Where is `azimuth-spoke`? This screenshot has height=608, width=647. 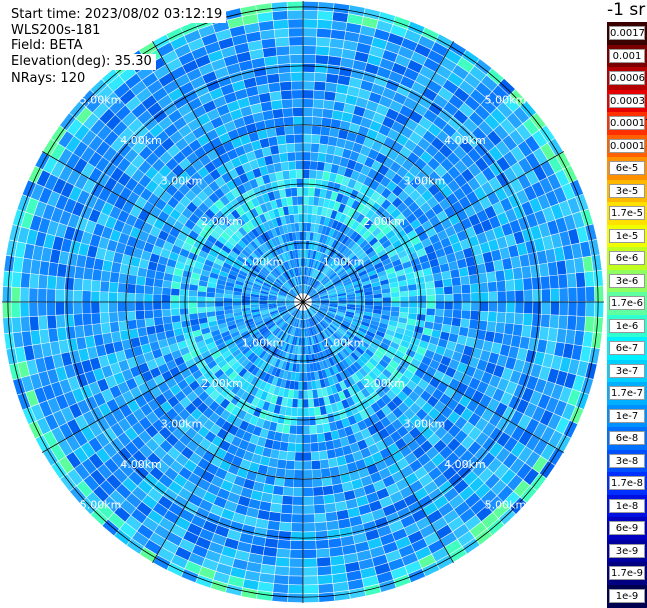
azimuth-spoke is located at coordinates (433, 227).